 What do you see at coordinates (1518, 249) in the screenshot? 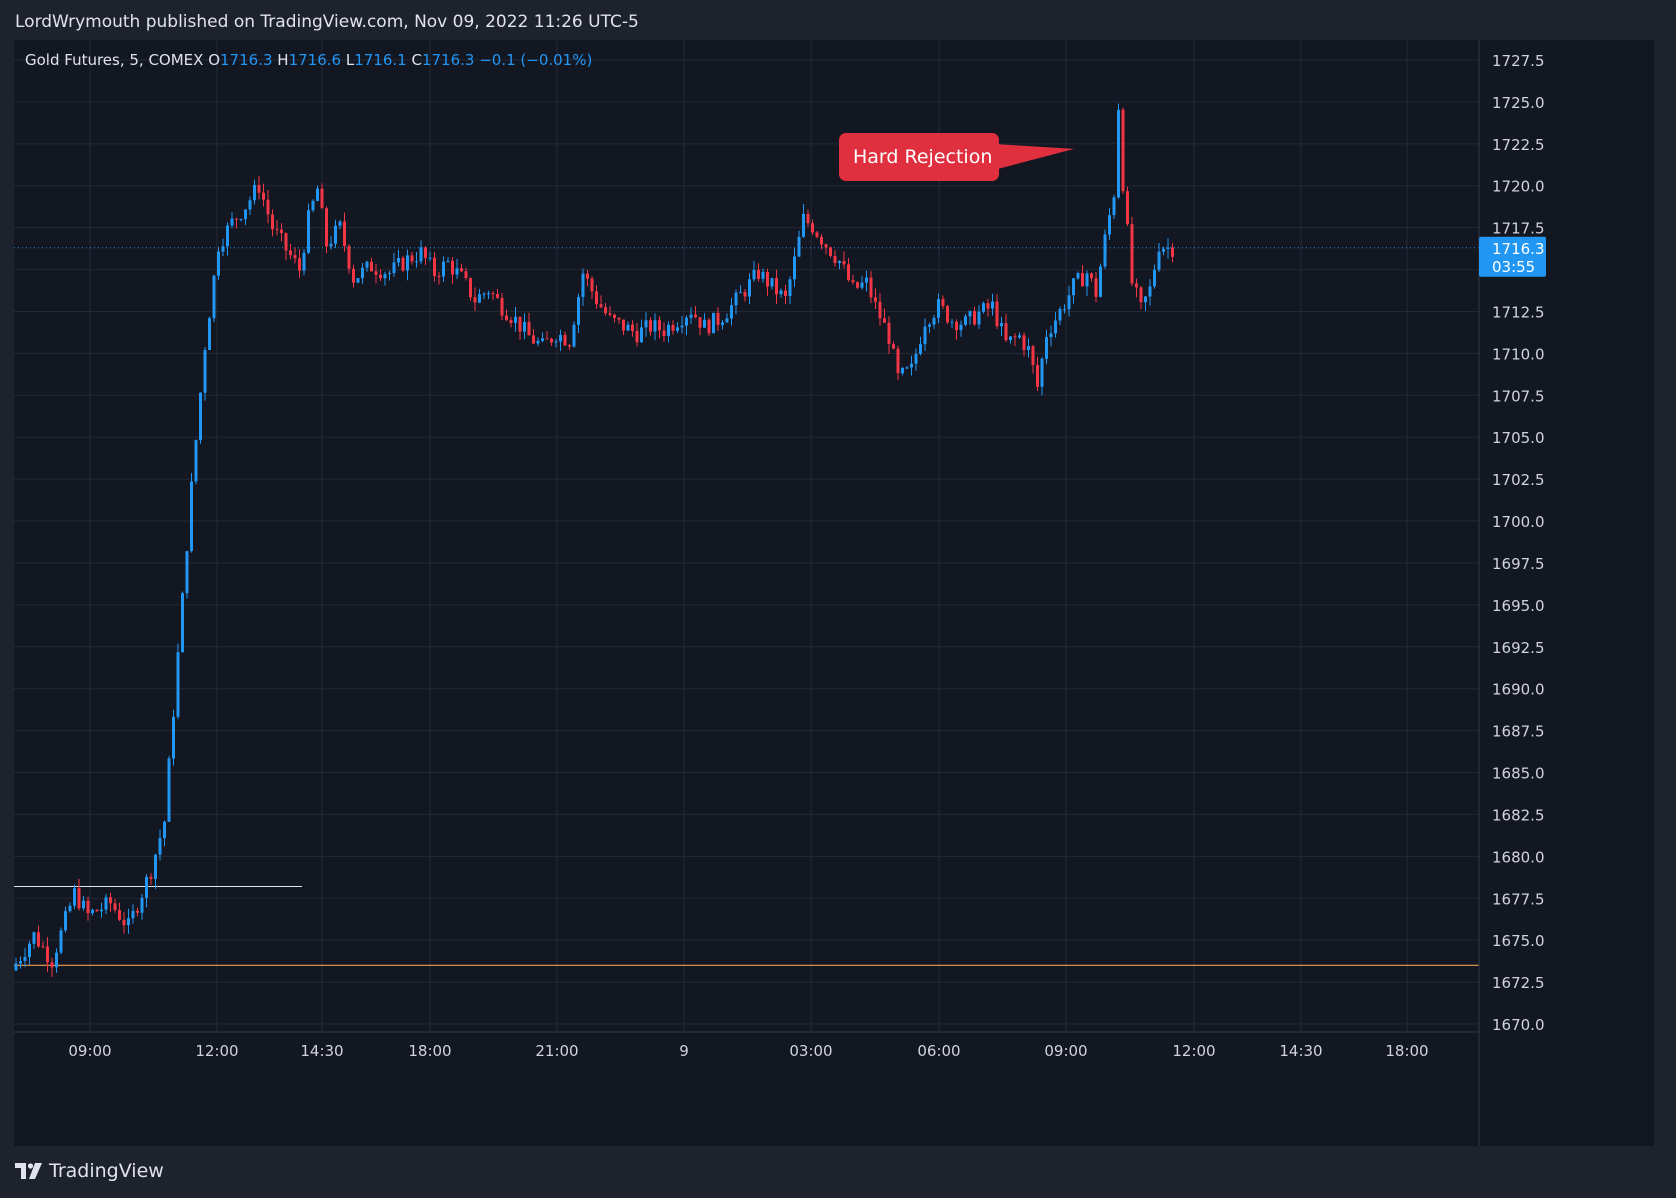
I see `current-price-value: 1716.3` at bounding box center [1518, 249].